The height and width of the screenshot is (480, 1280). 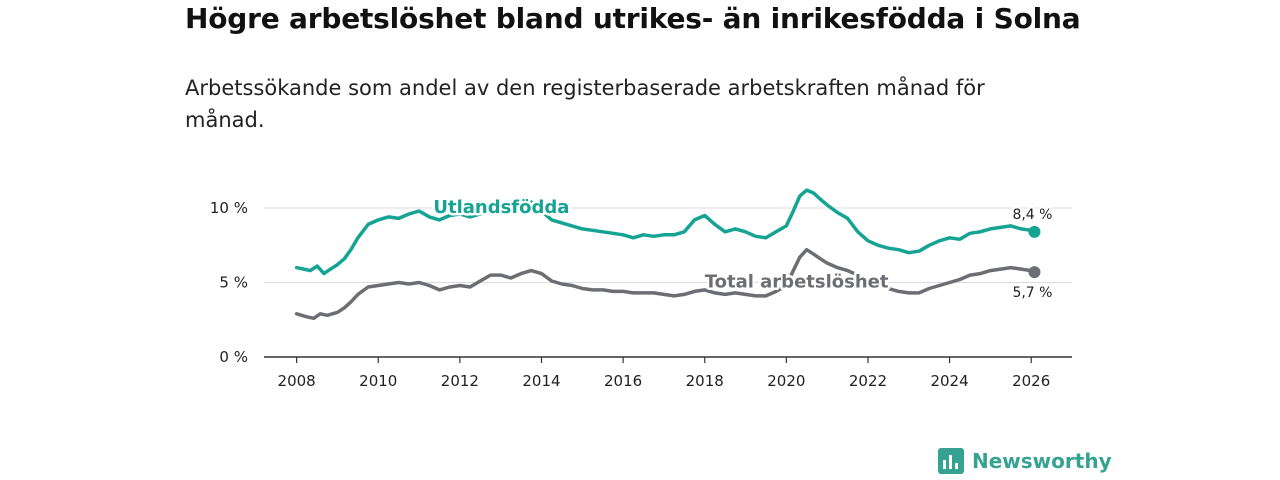 I want to click on end-value-label-utlandsfodda: 8,4 %, so click(x=1032, y=215).